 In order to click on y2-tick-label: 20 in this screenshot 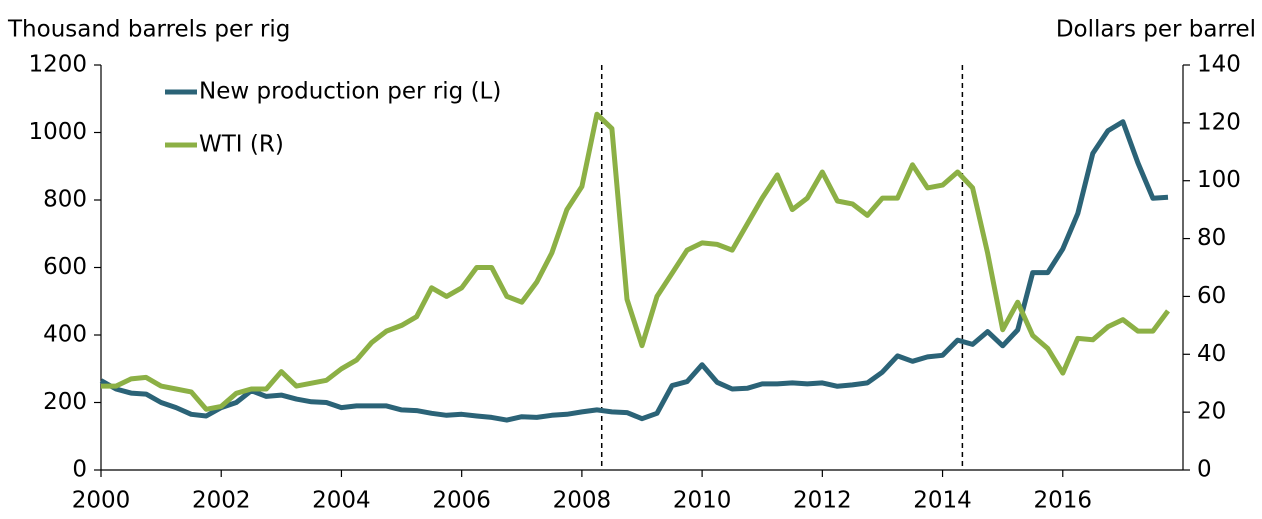, I will do `click(1211, 412)`.